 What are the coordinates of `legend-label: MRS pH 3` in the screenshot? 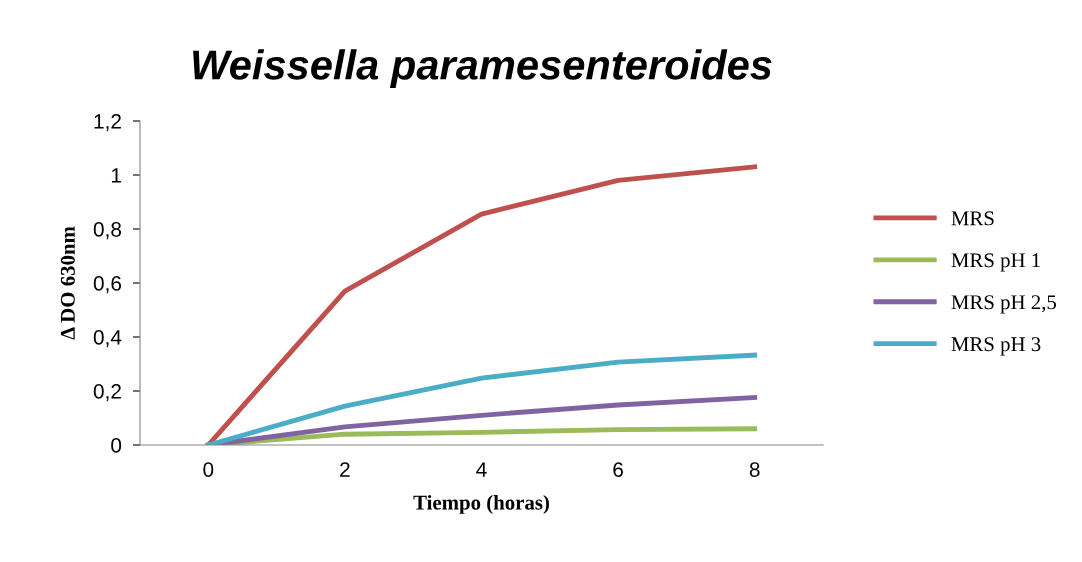 It's located at (996, 346).